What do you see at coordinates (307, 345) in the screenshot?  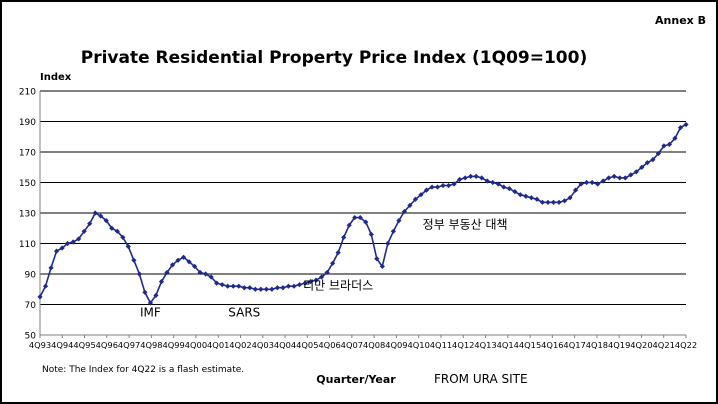 I see `x-tick-label: 4Q05` at bounding box center [307, 345].